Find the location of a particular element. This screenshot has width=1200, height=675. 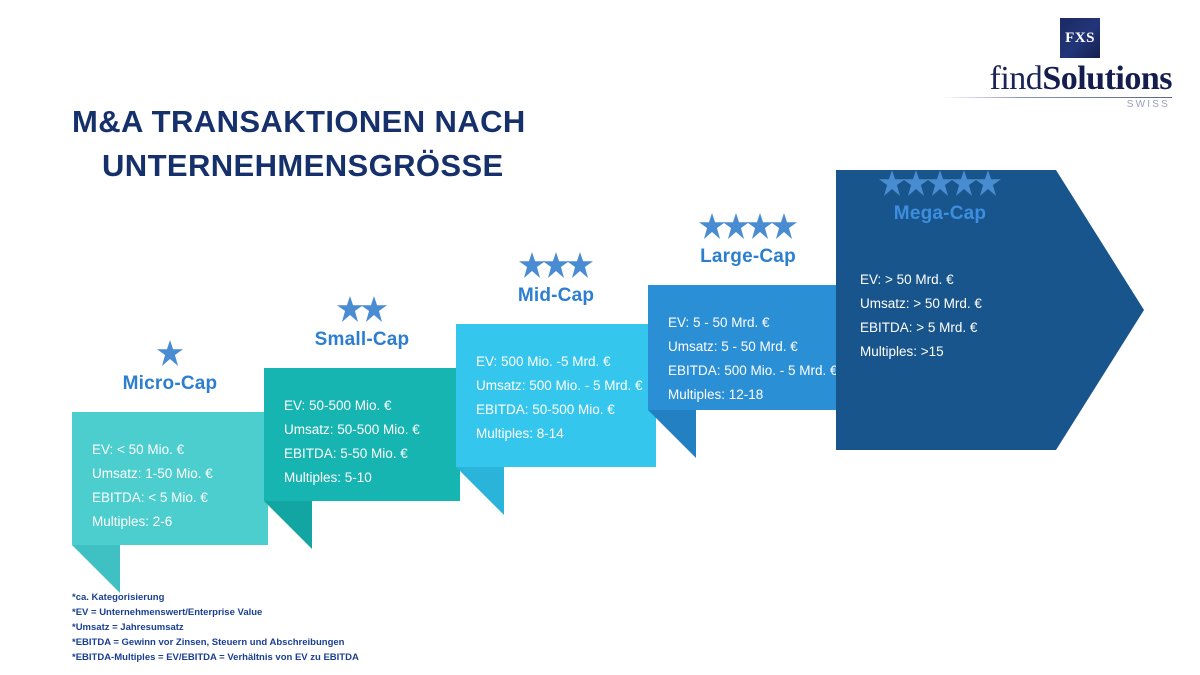

metric-line: Umsatz: 5 - 50 Mrd. € is located at coordinates (733, 347).